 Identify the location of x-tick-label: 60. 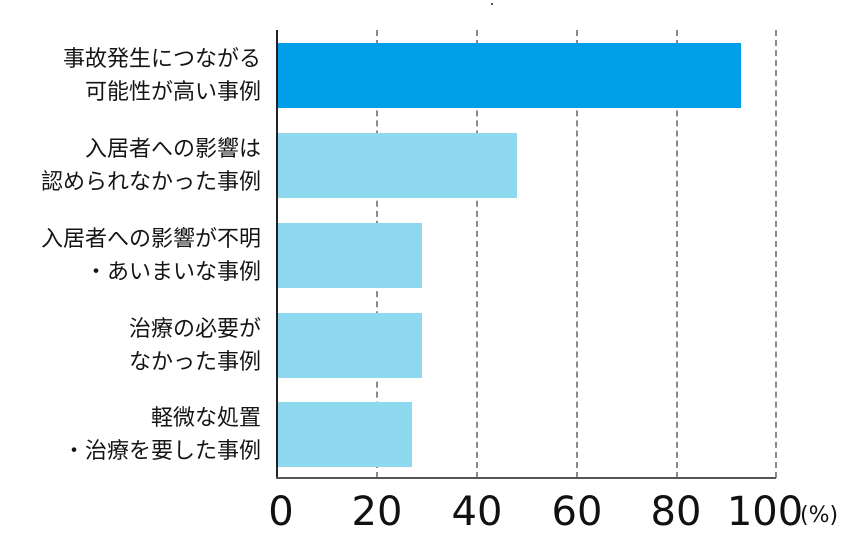
(577, 512).